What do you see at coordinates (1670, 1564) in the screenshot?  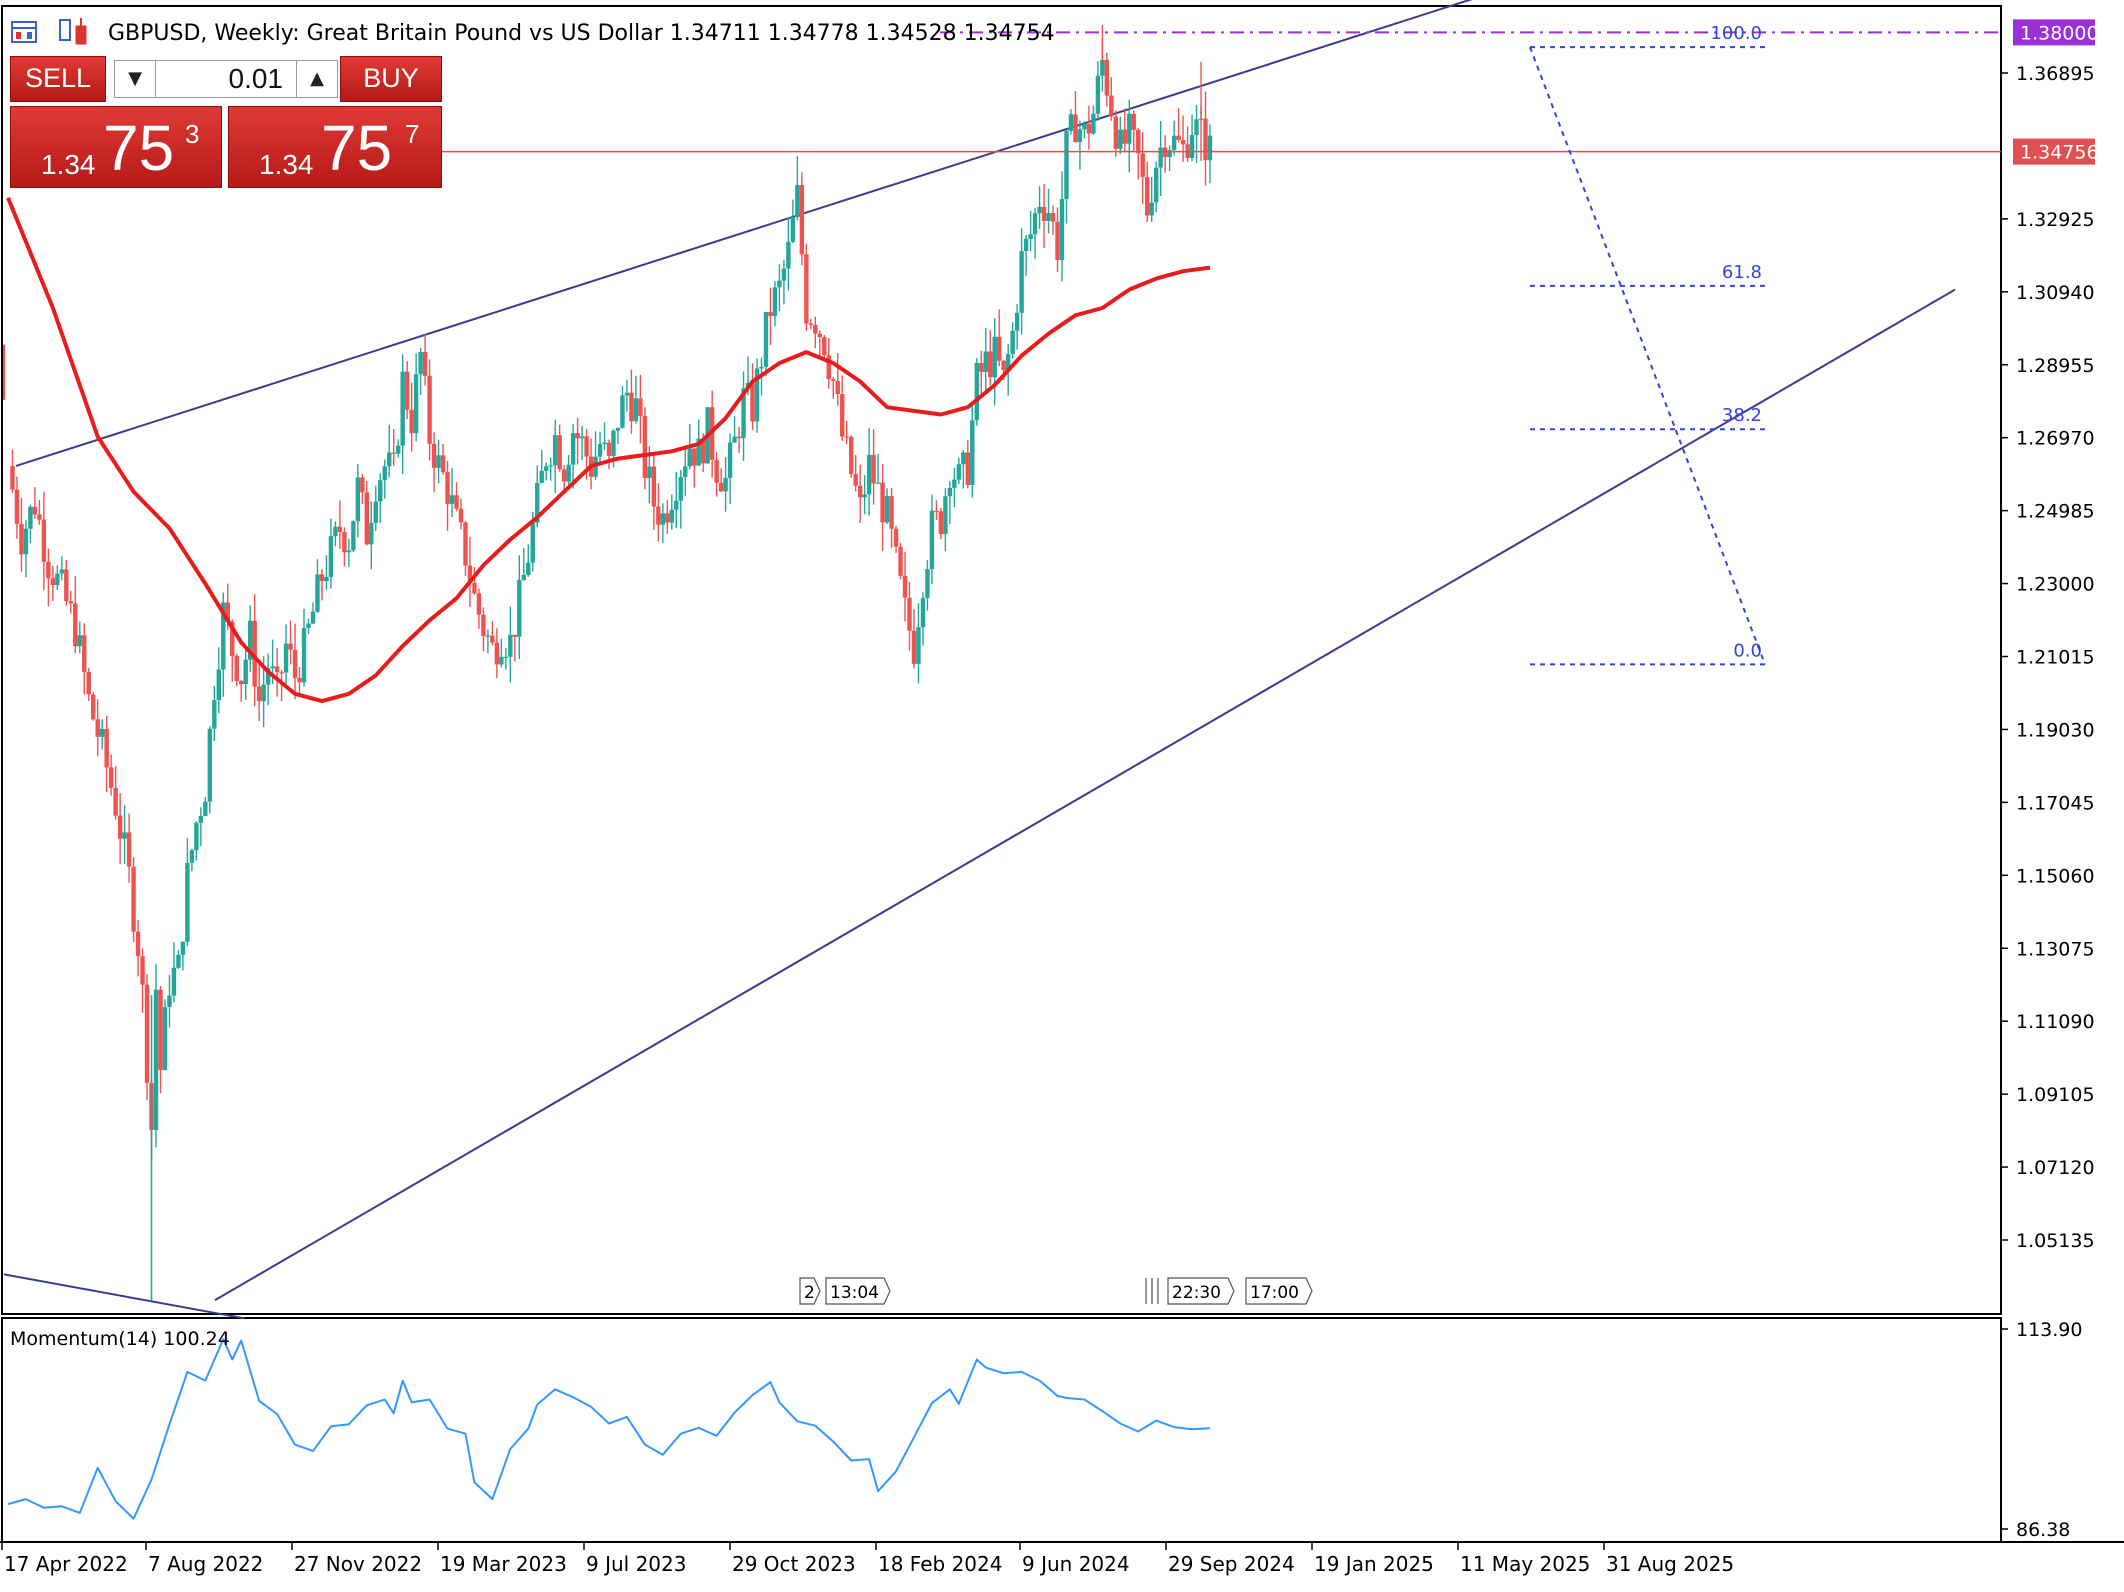 I see `time-tick-label: 31 Aug 2025` at bounding box center [1670, 1564].